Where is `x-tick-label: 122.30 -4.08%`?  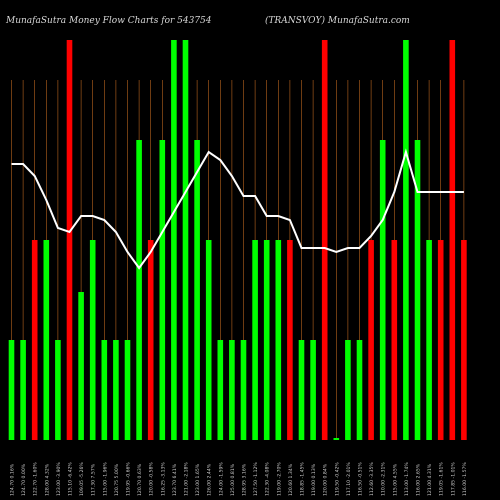
x-tick-label: 122.30 -4.08% is located at coordinates (268, 479).